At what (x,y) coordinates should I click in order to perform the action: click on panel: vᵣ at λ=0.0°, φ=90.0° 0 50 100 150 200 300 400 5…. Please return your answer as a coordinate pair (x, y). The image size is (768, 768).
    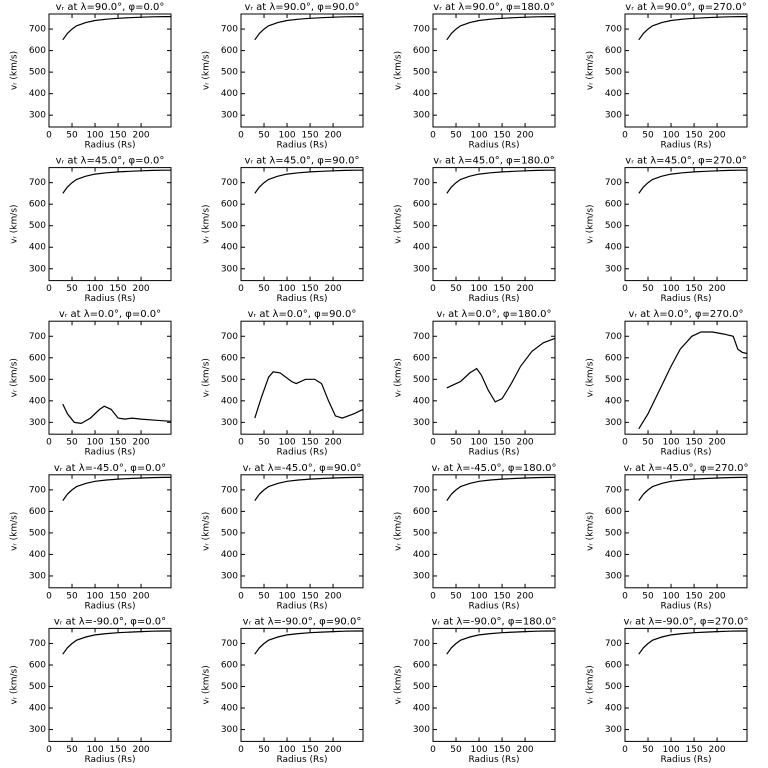
    Looking at the image, I should click on (283, 383).